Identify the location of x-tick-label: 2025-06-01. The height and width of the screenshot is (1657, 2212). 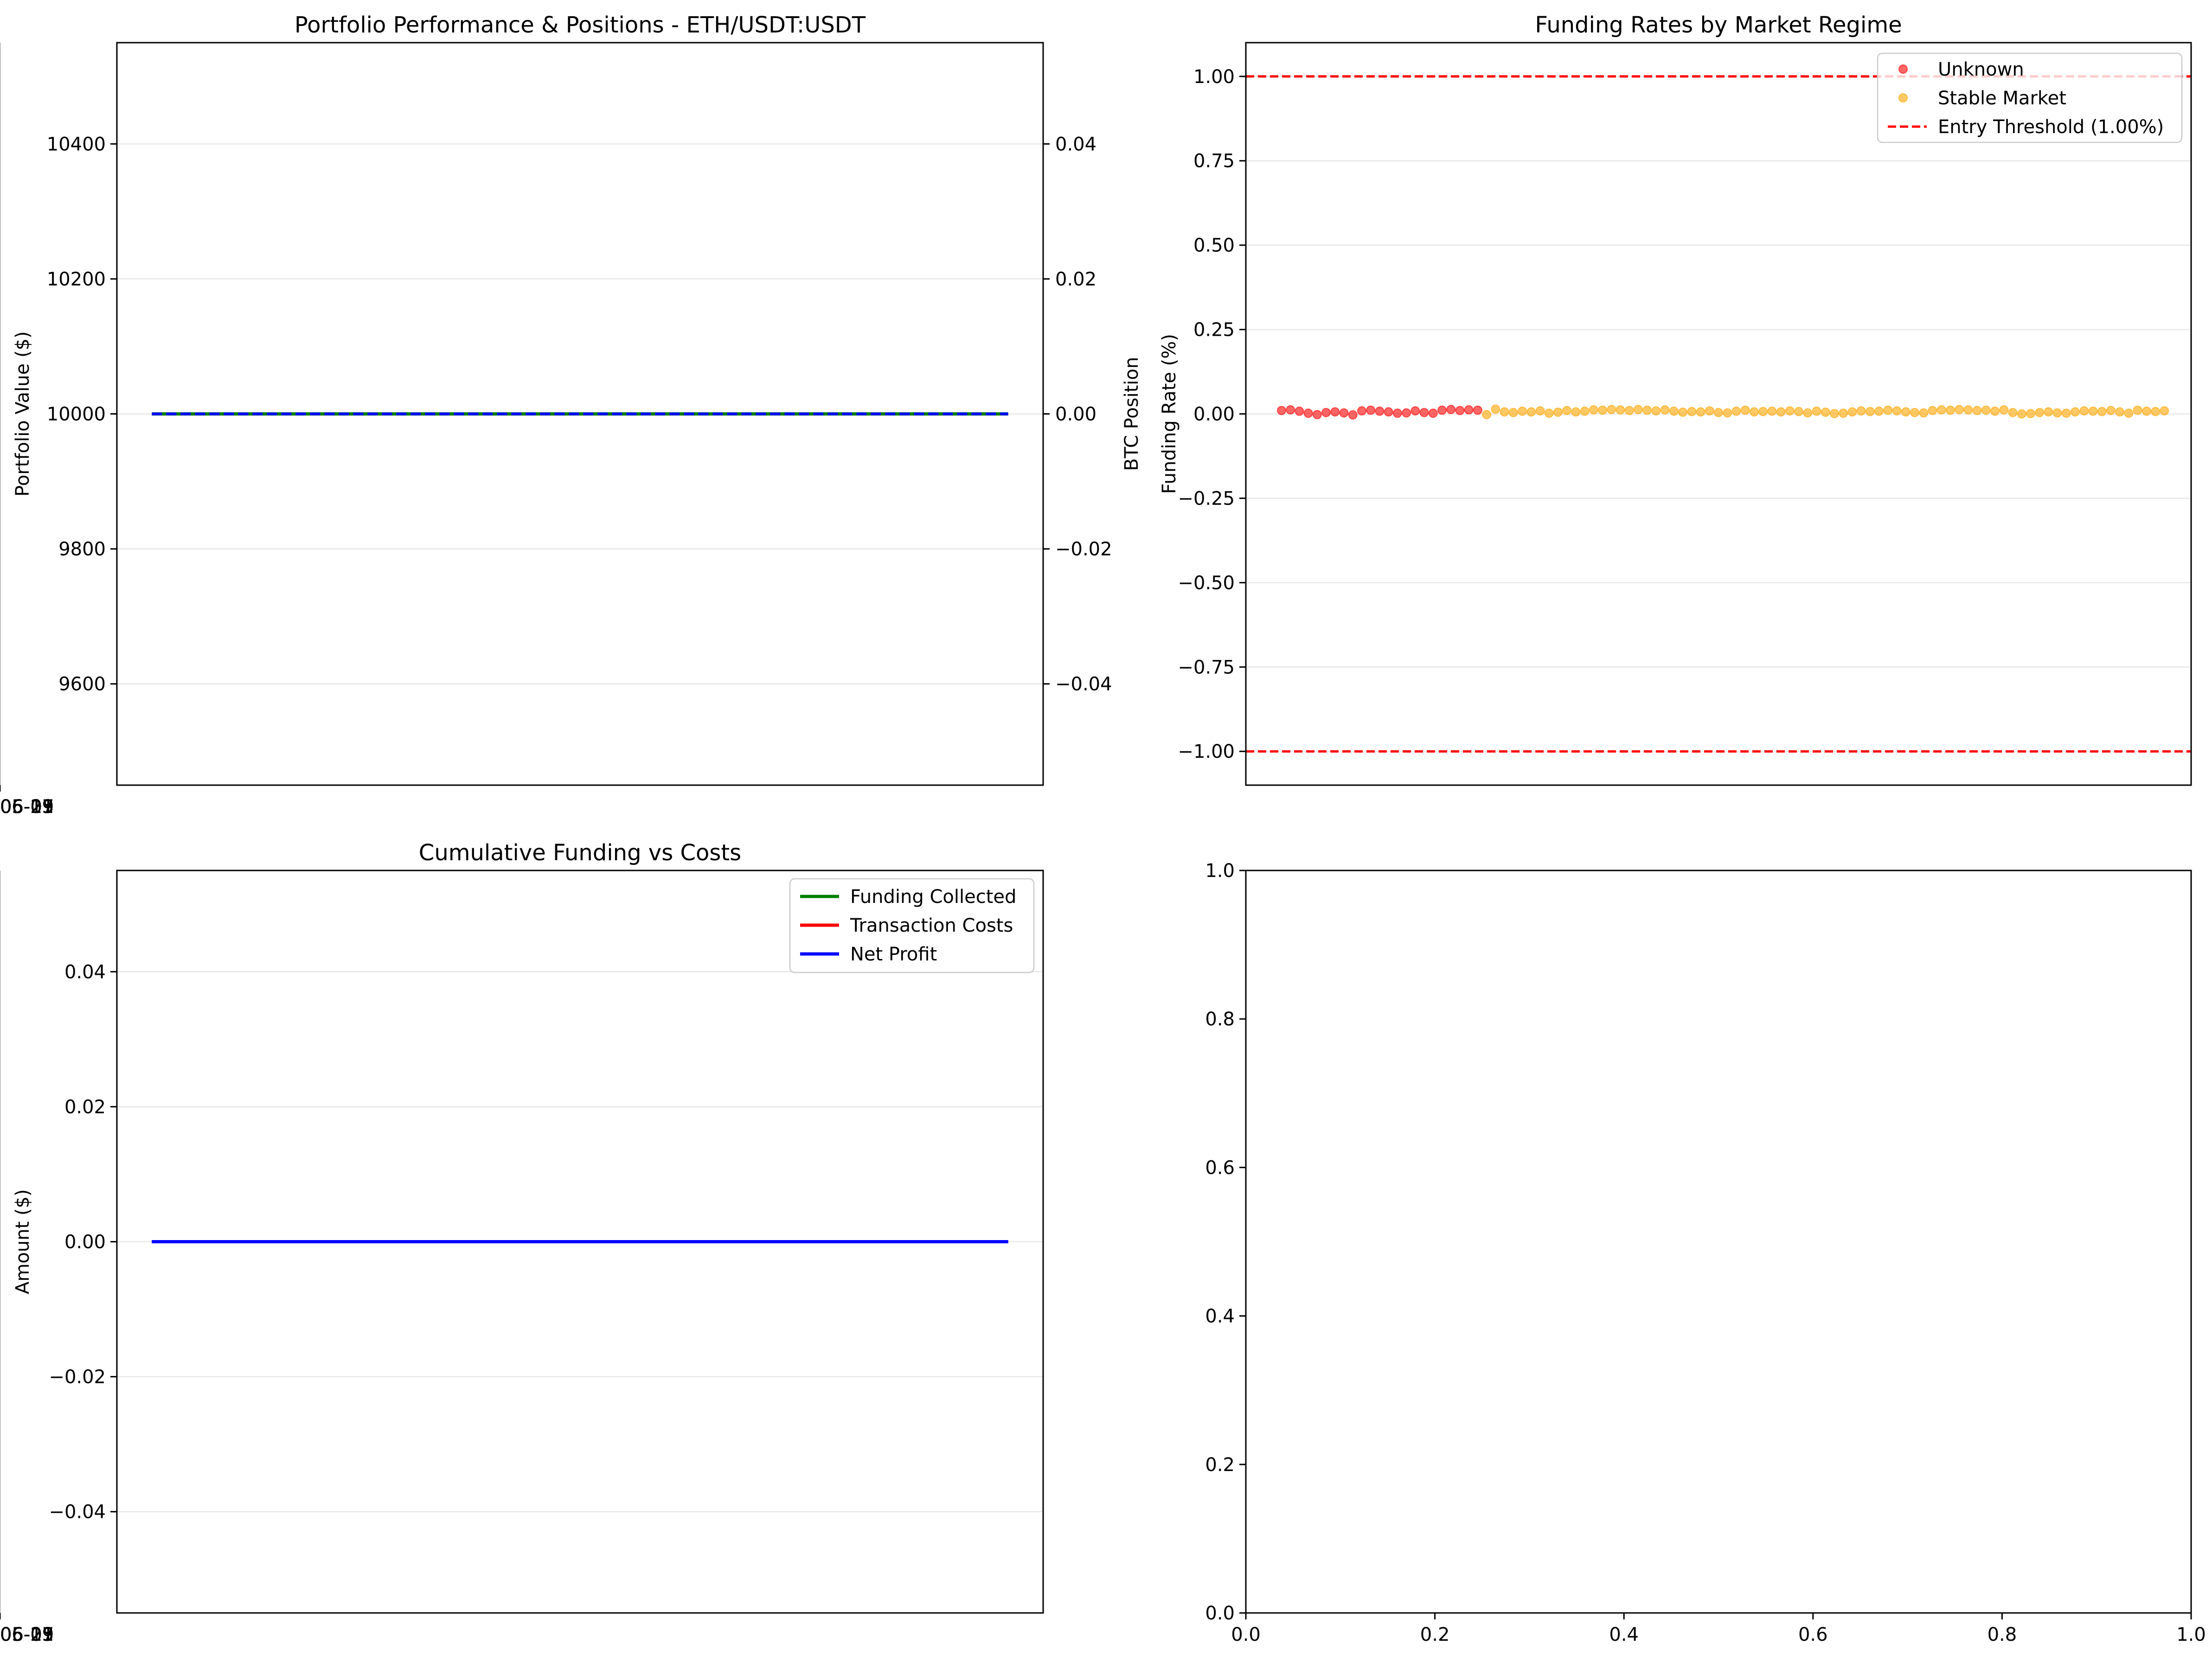
(27, 1634).